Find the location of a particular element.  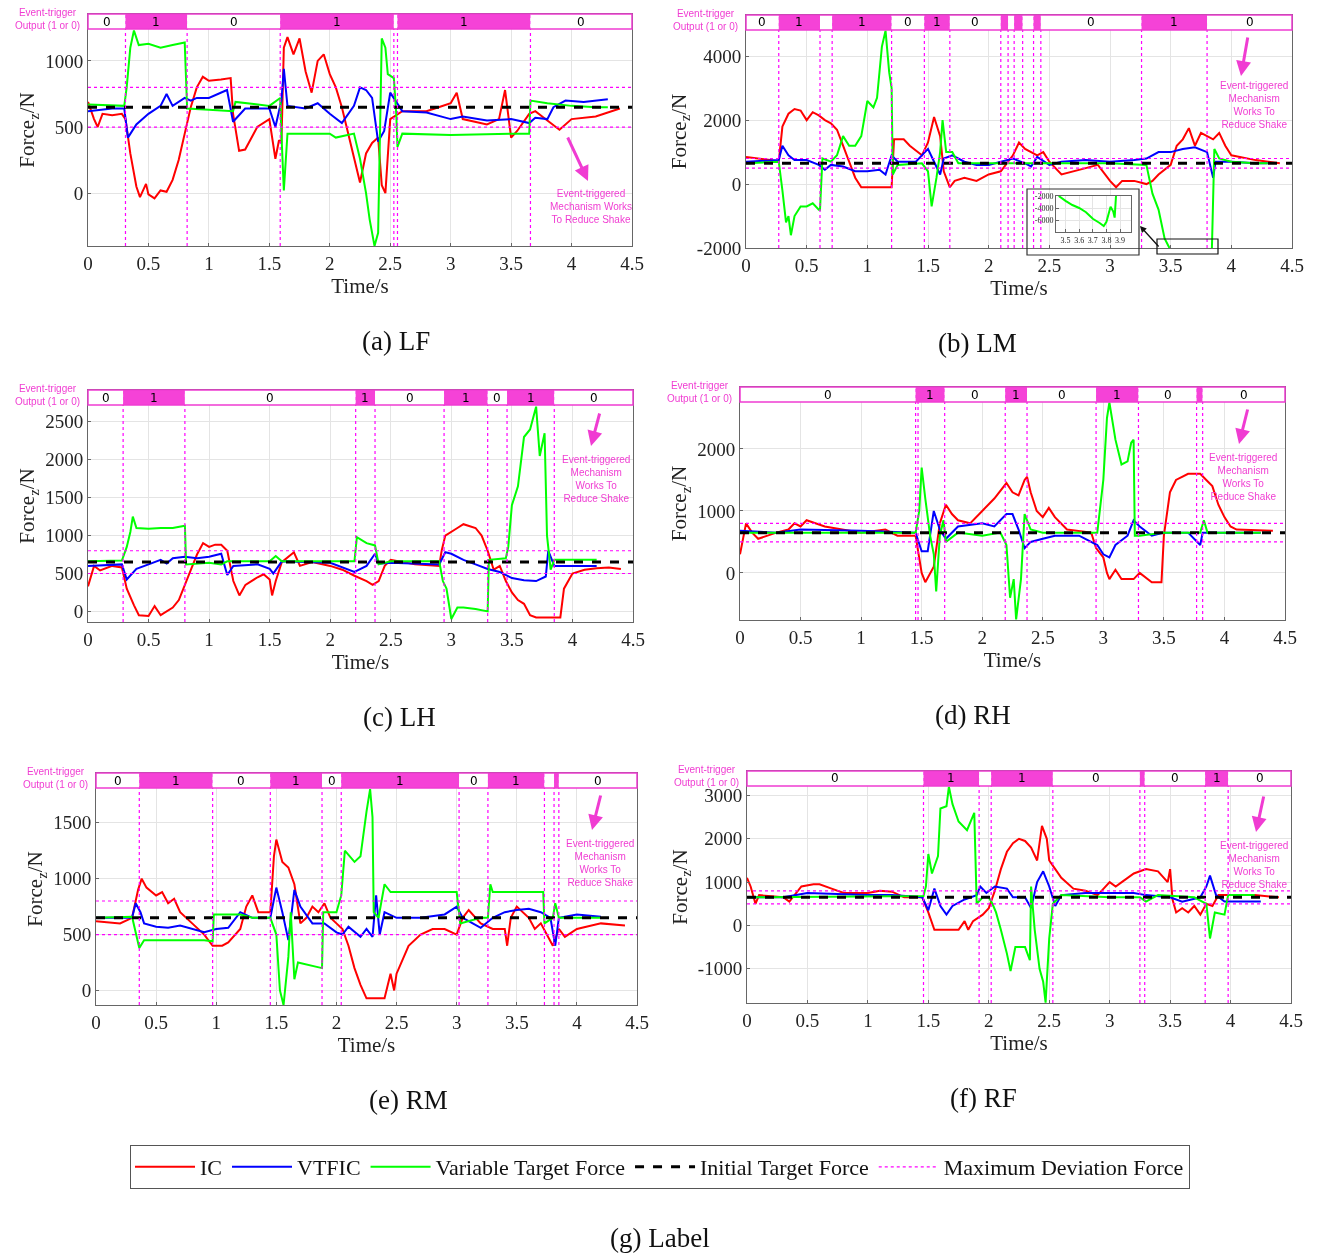

x-tick-label: 3.6 is located at coordinates (1079, 240).